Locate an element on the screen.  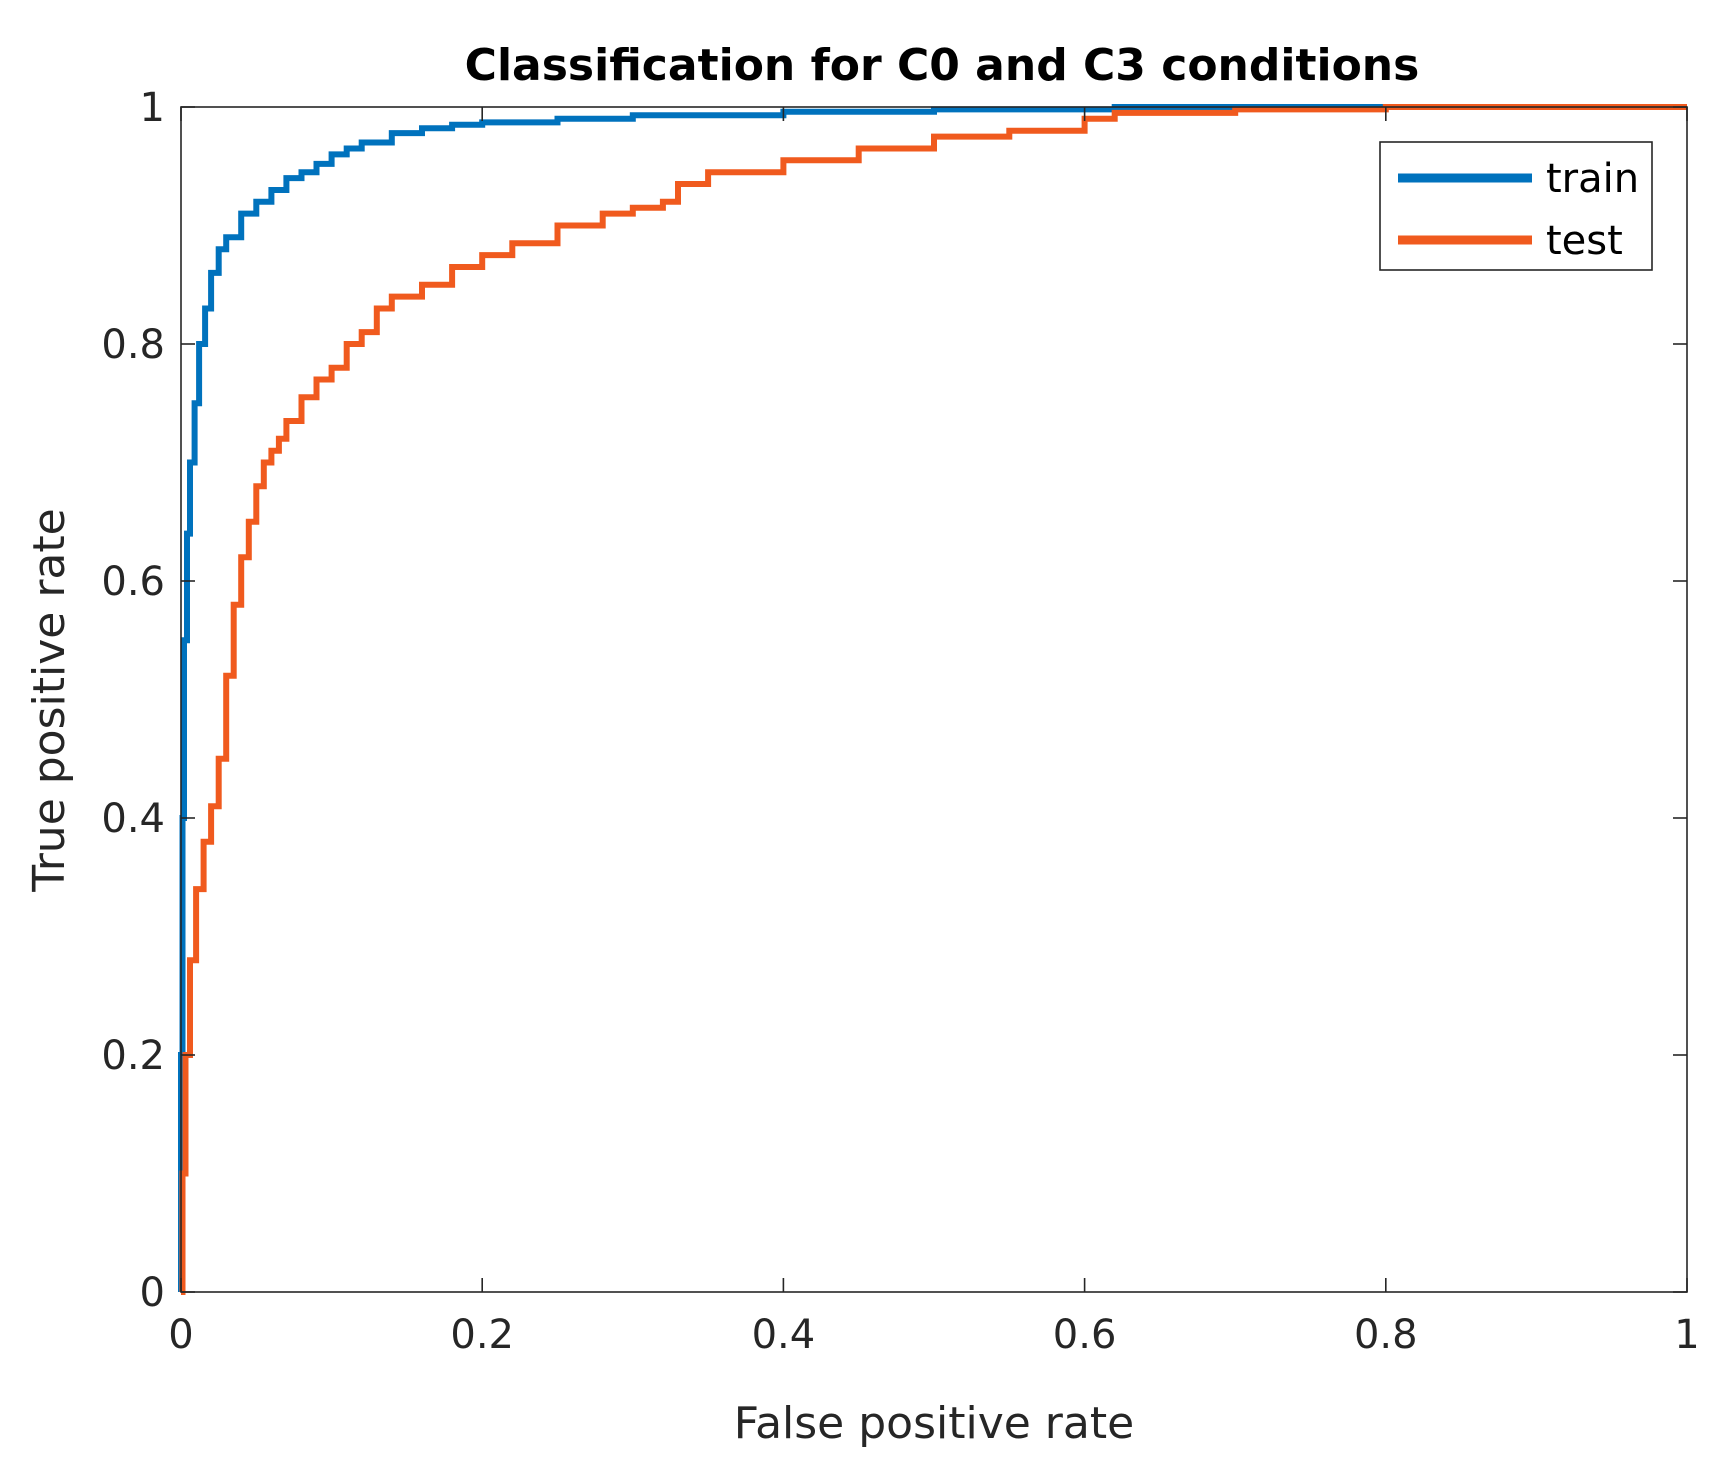
y-tick-label: 1 is located at coordinates (152, 108).